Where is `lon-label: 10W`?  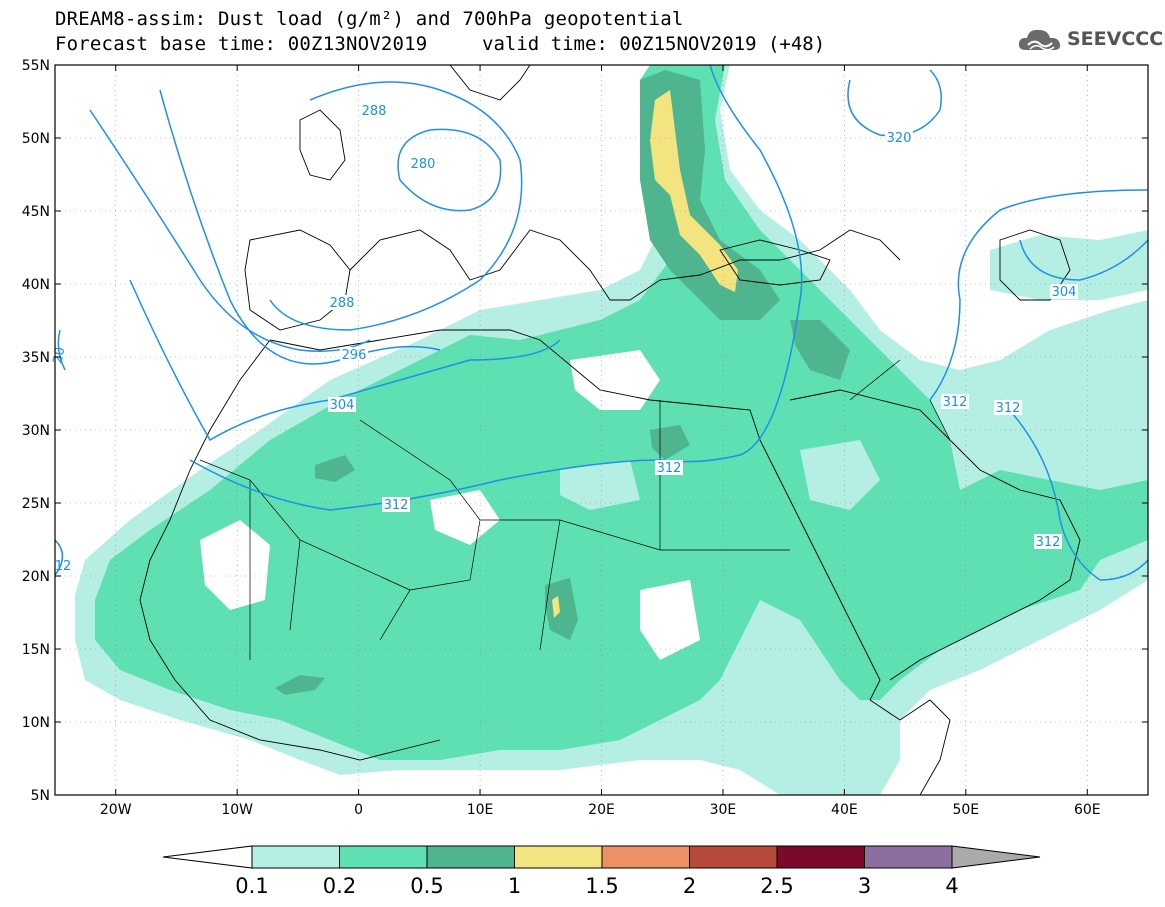 lon-label: 10W is located at coordinates (237, 810).